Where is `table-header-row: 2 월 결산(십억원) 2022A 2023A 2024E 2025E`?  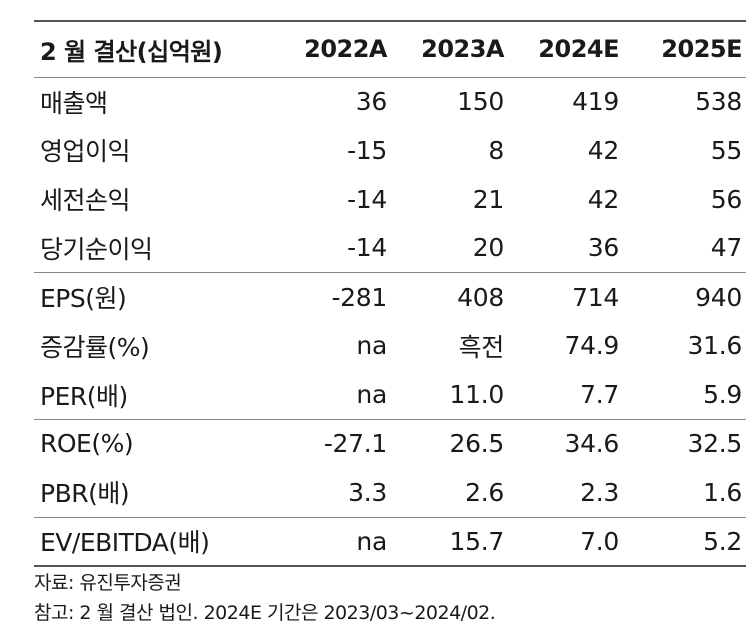 table-header-row: 2 월 결산(십억원) 2022A 2023A 2024E 2025E is located at coordinates (390, 49).